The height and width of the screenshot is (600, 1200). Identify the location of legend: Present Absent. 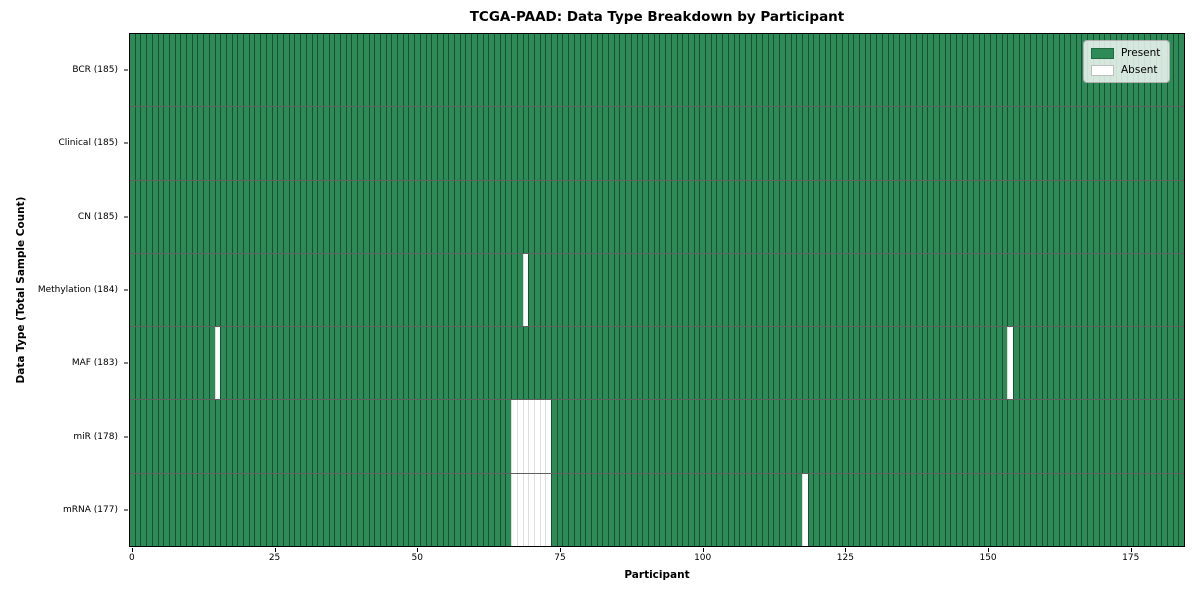
(1127, 61).